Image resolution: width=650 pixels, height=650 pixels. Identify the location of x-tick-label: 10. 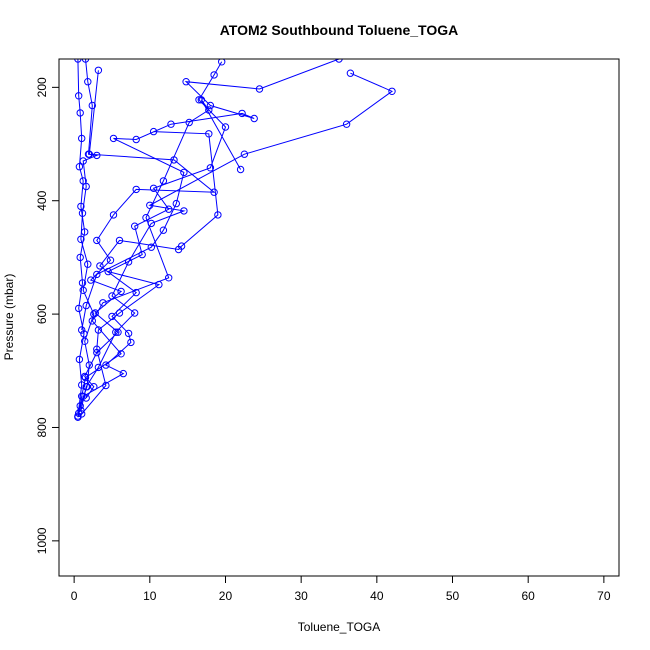
(150, 596).